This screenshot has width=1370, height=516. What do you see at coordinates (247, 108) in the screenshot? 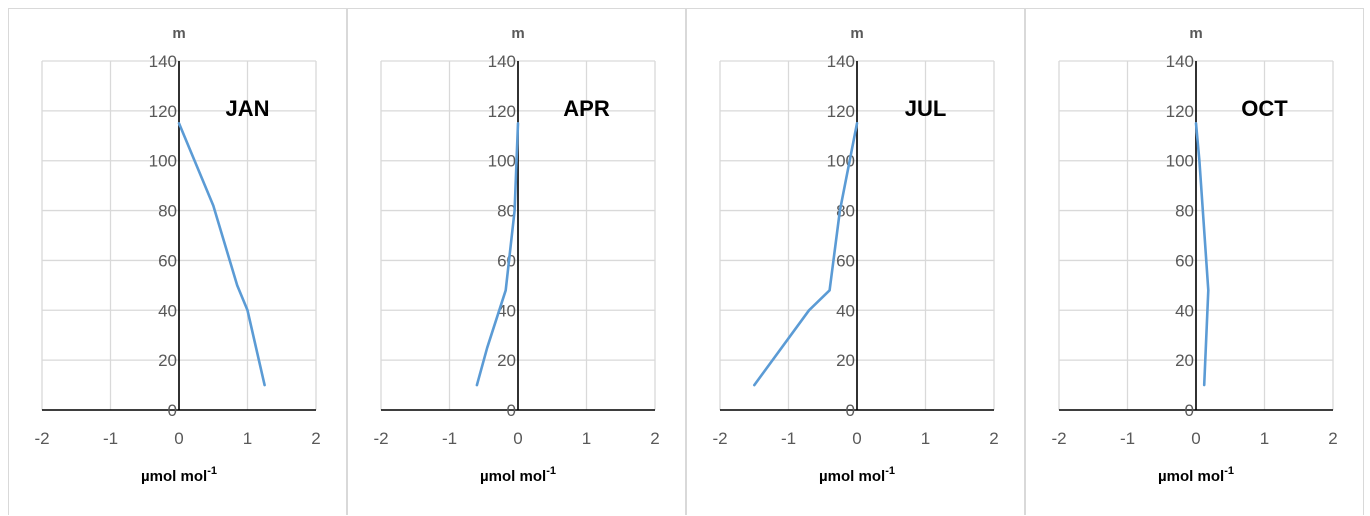
I see `month-label: JAN` at bounding box center [247, 108].